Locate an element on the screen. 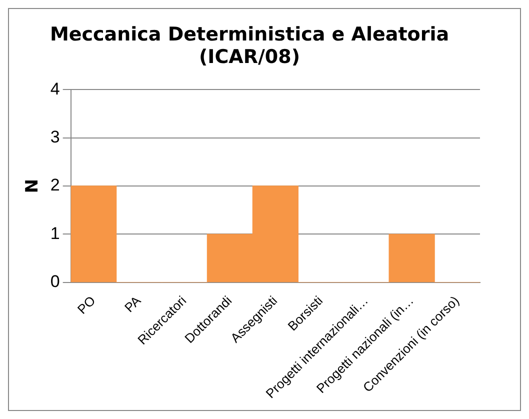 The image size is (529, 419). chart-title: Meccanica Deterministica e Aleatoria (ICAR/08) is located at coordinates (250, 45).